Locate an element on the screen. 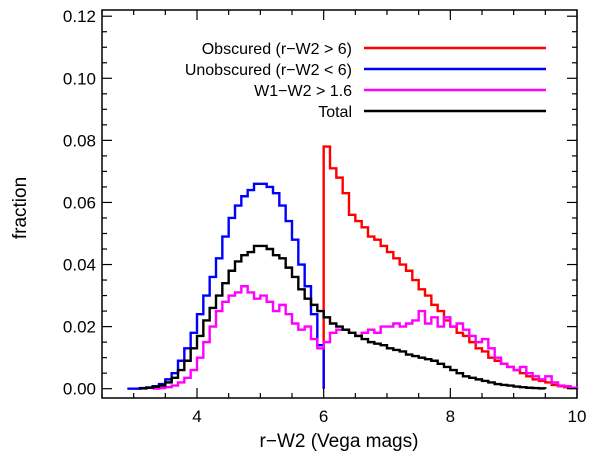 This screenshot has height=458, width=593. legend-label-0: Obscured (r−W2 > 6) is located at coordinates (277, 49).